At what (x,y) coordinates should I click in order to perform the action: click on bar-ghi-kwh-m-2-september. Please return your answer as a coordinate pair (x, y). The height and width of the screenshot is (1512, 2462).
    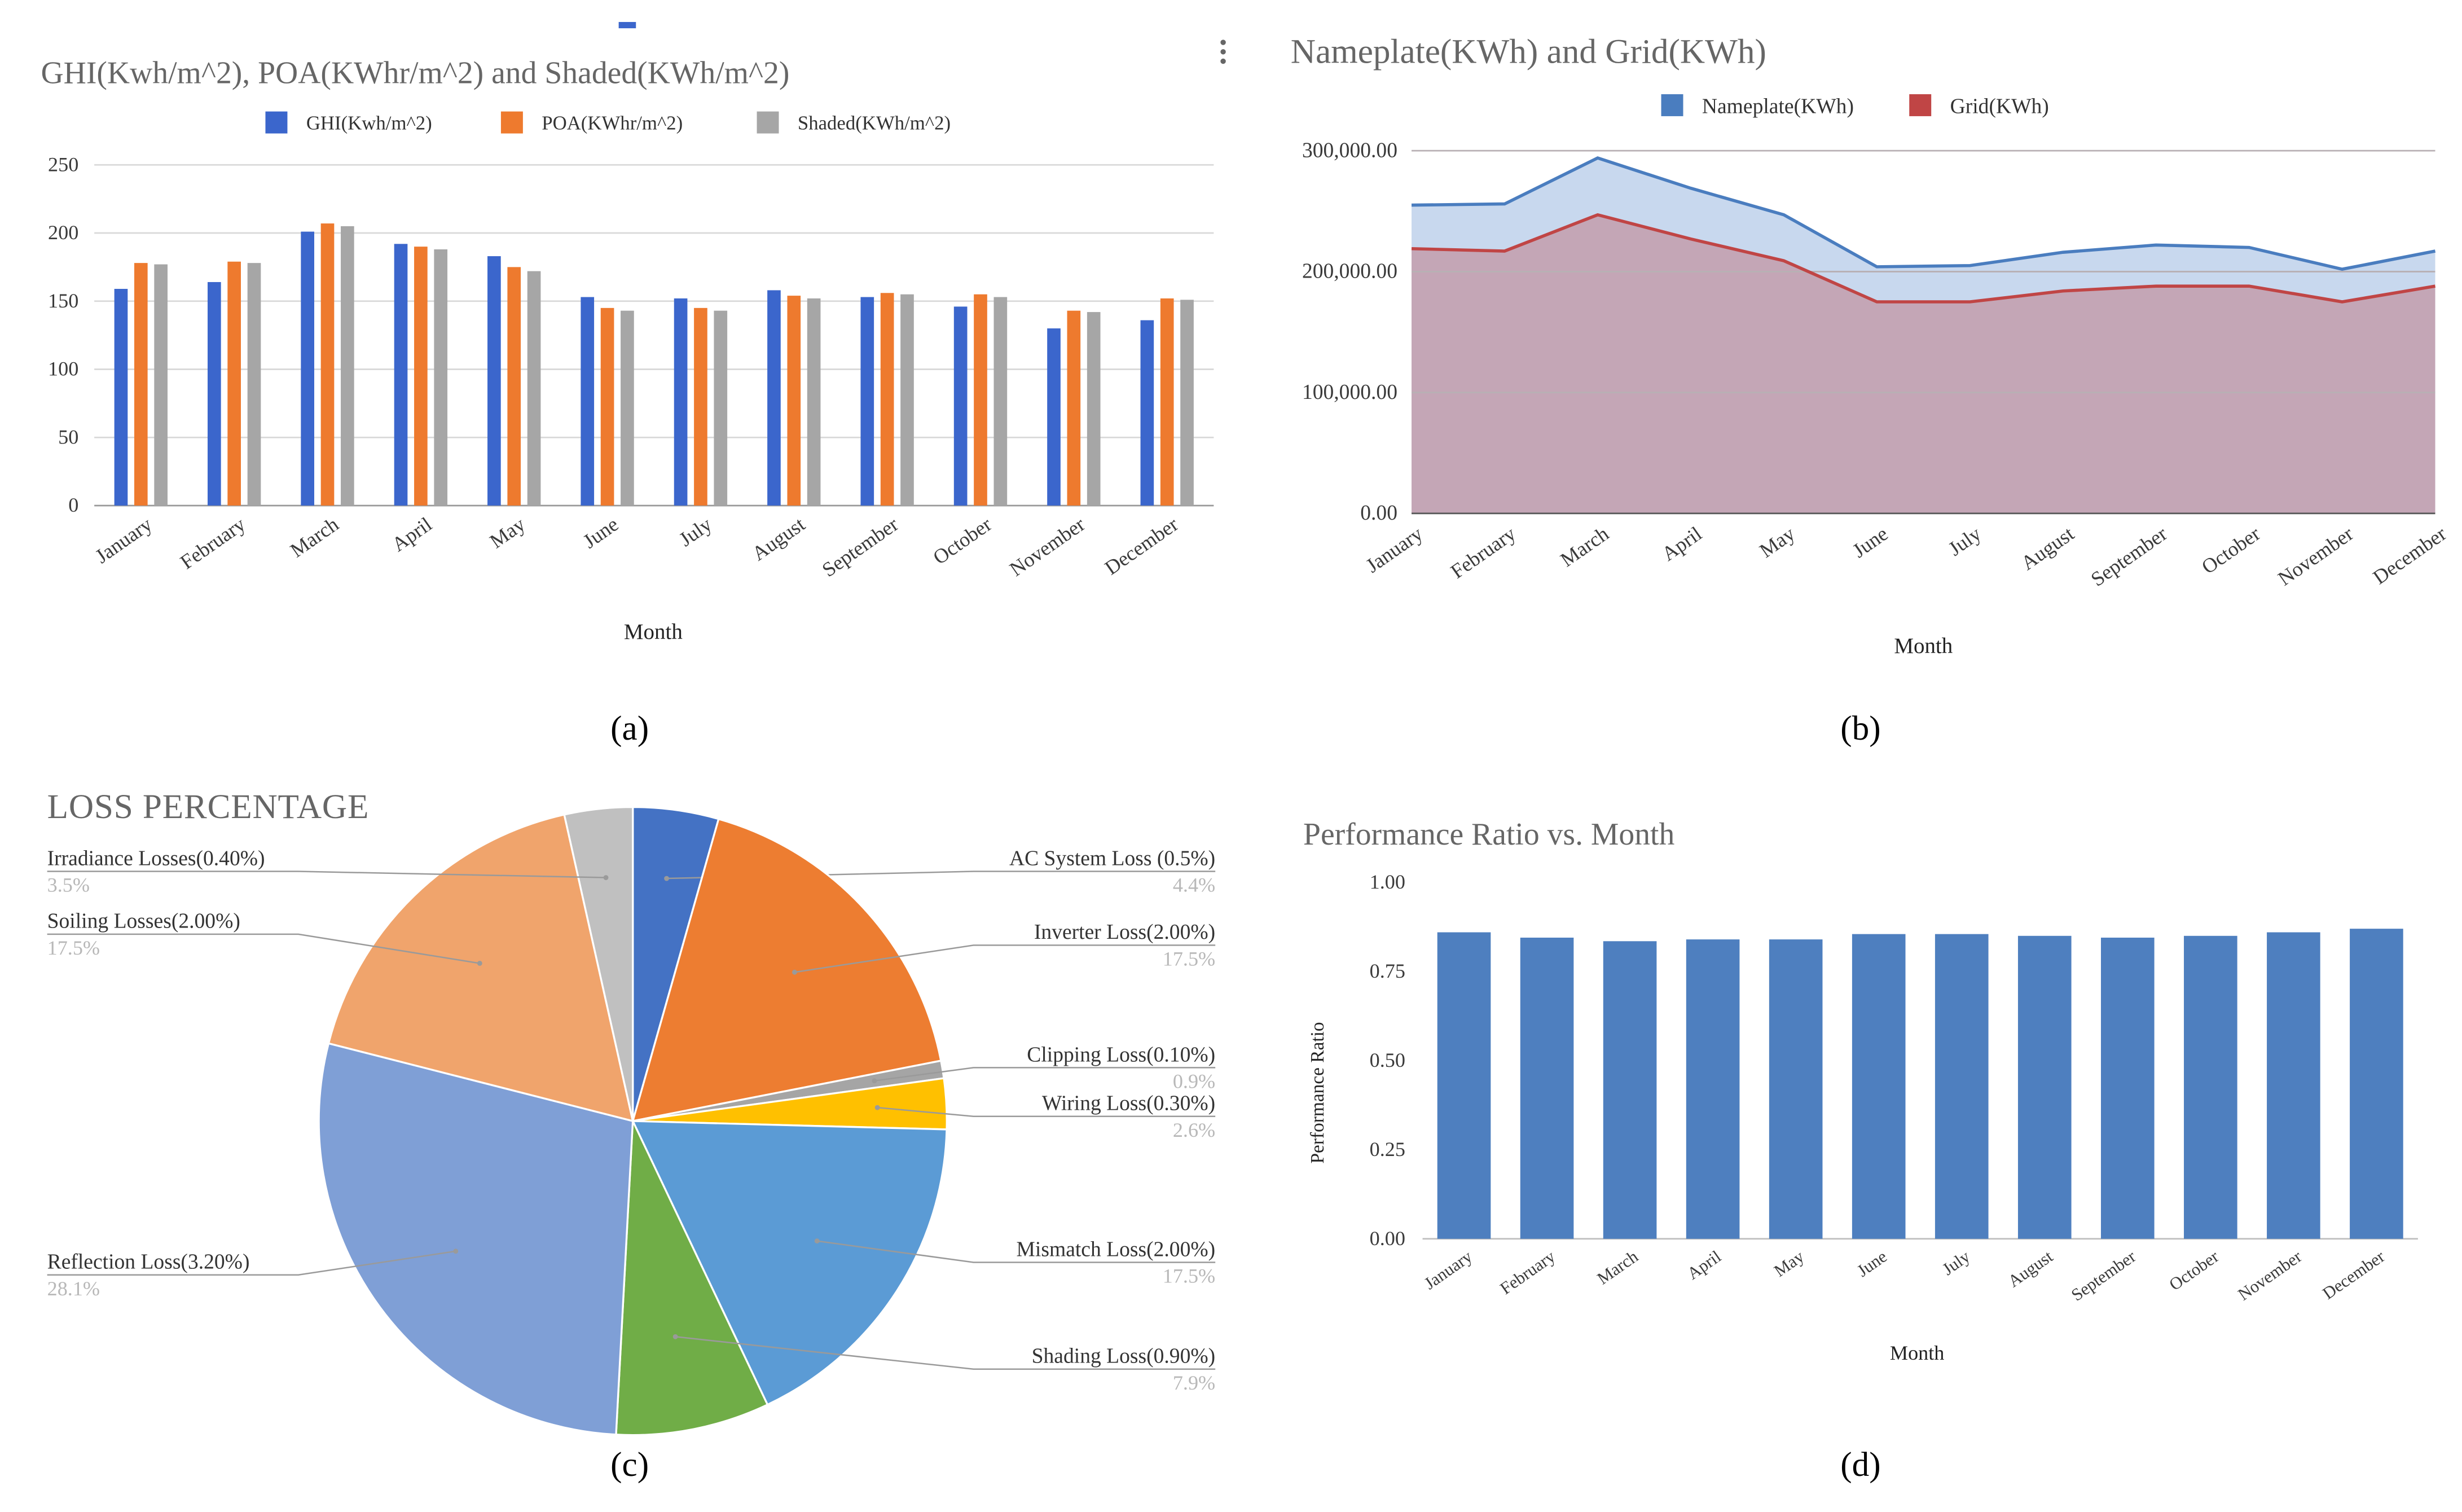
    Looking at the image, I should click on (867, 402).